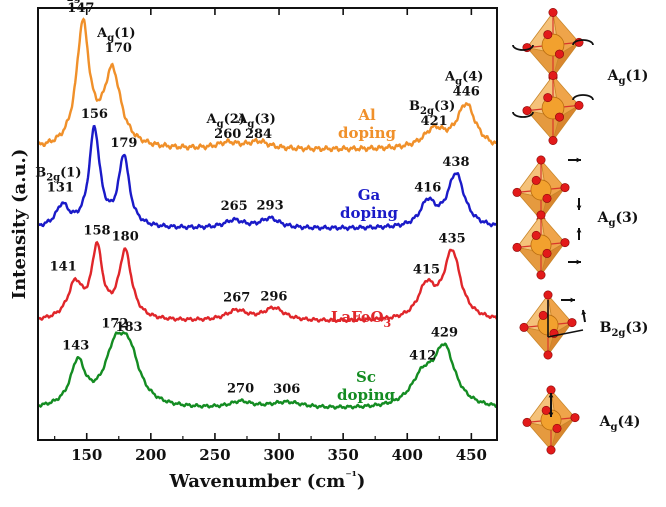 The width and height of the screenshot is (666, 507). What do you see at coordinates (236, 298) in the screenshot?
I see `peak-value-label: 267` at bounding box center [236, 298].